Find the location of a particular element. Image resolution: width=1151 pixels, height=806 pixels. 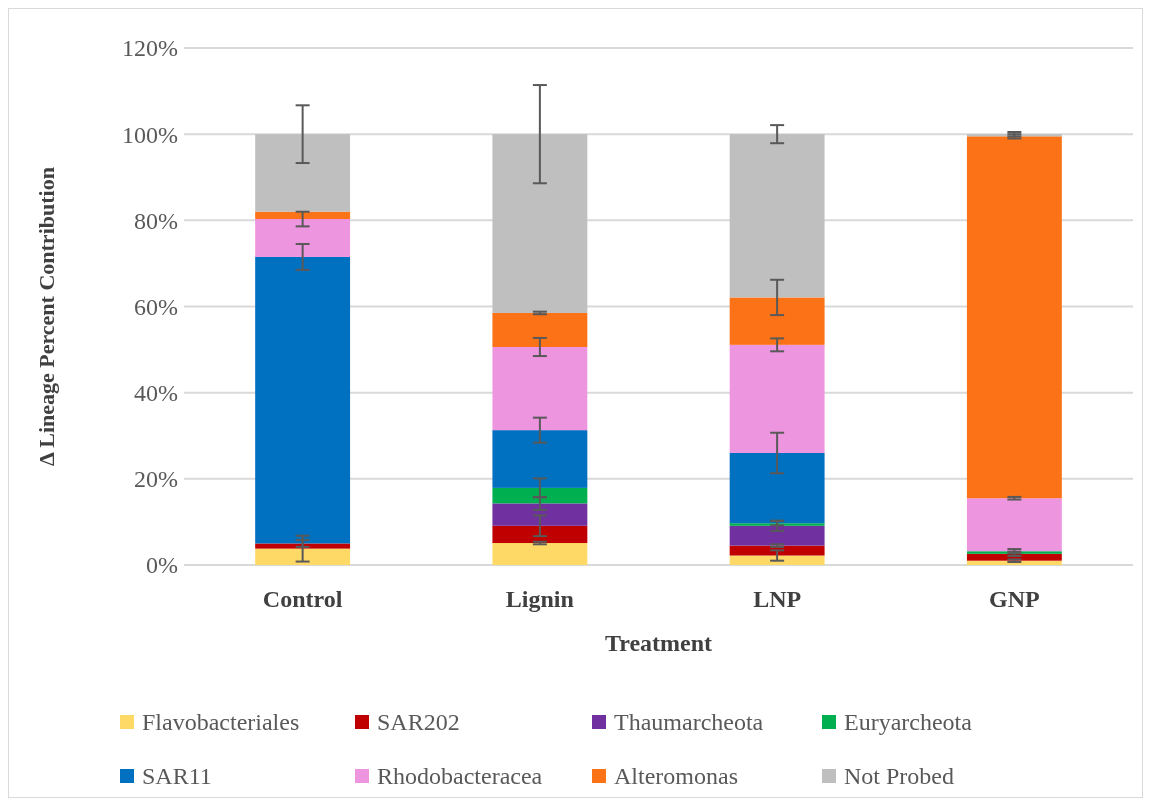

x-tick-label: Lignin is located at coordinates (539, 599).